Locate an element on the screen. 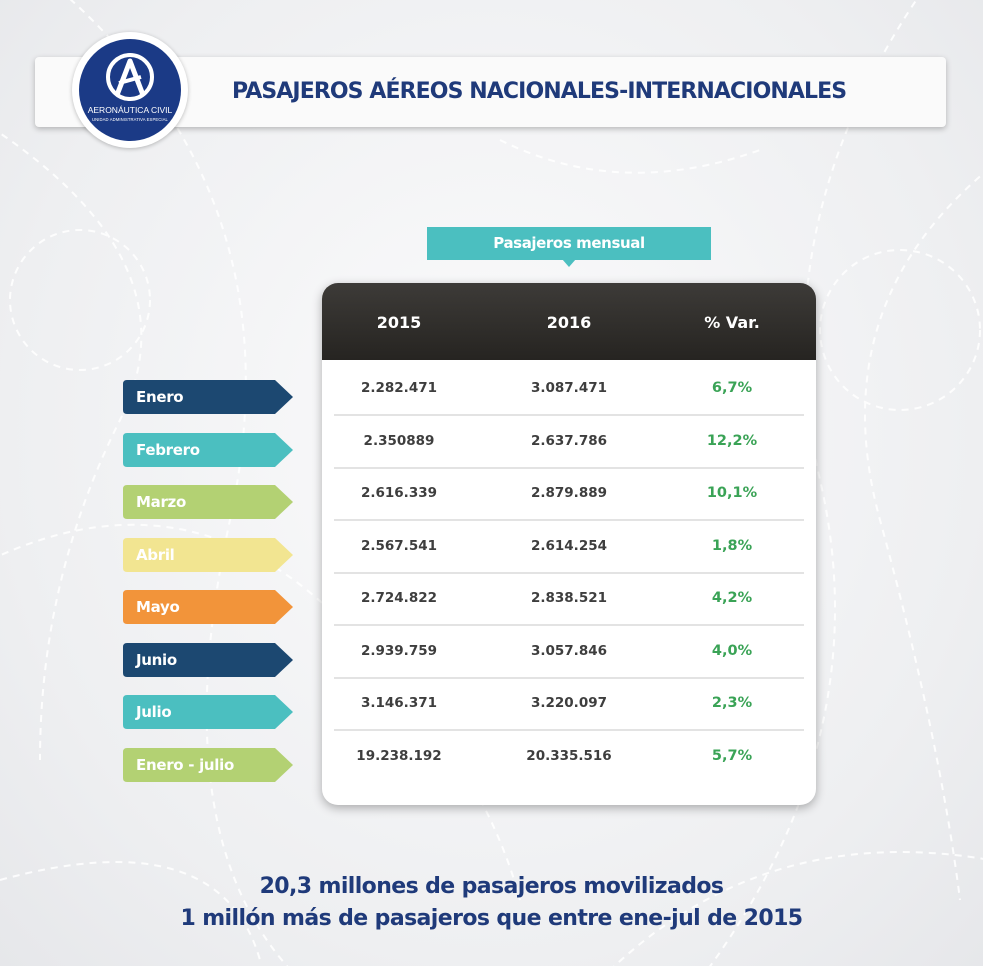 The width and height of the screenshot is (983, 966). cell-2016: 2.838.521 is located at coordinates (568, 598).